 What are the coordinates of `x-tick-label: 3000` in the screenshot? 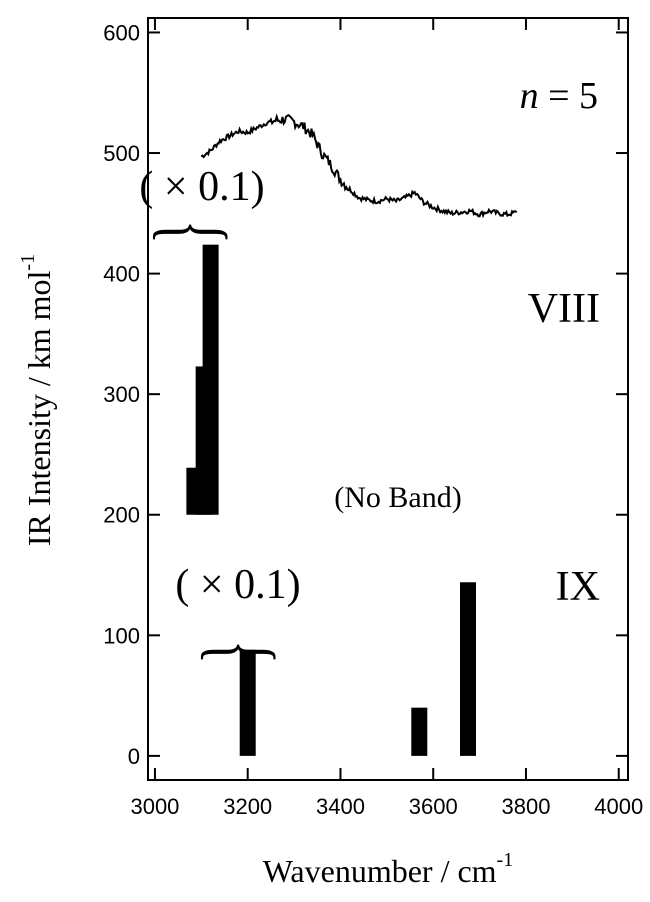 It's located at (154, 806).